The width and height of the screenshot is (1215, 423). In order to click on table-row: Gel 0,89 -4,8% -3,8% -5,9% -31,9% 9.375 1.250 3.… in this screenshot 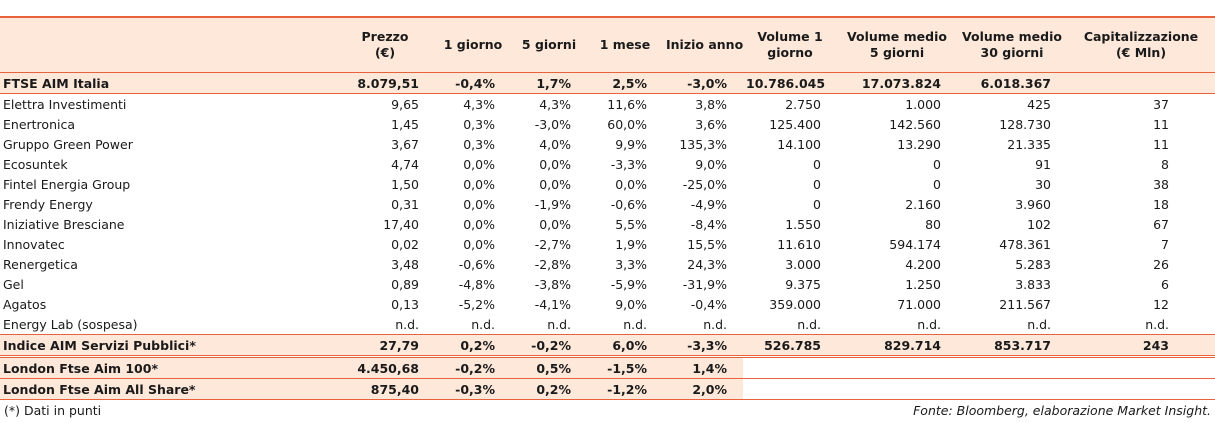, I will do `click(607, 284)`.